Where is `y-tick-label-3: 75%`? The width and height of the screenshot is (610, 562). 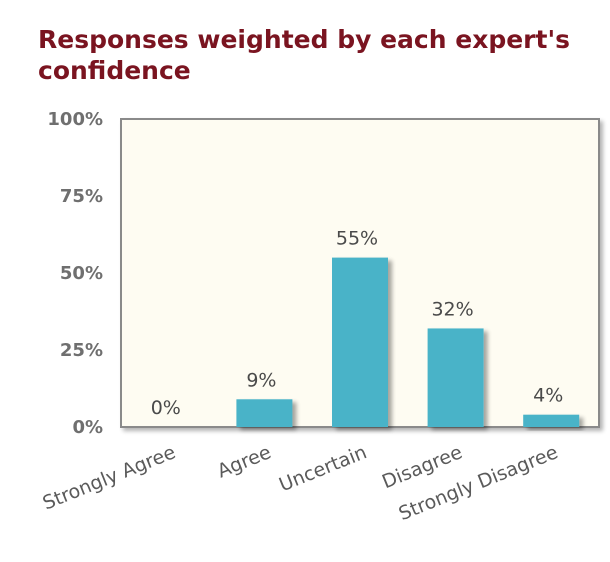
y-tick-label-3: 75% is located at coordinates (81, 196).